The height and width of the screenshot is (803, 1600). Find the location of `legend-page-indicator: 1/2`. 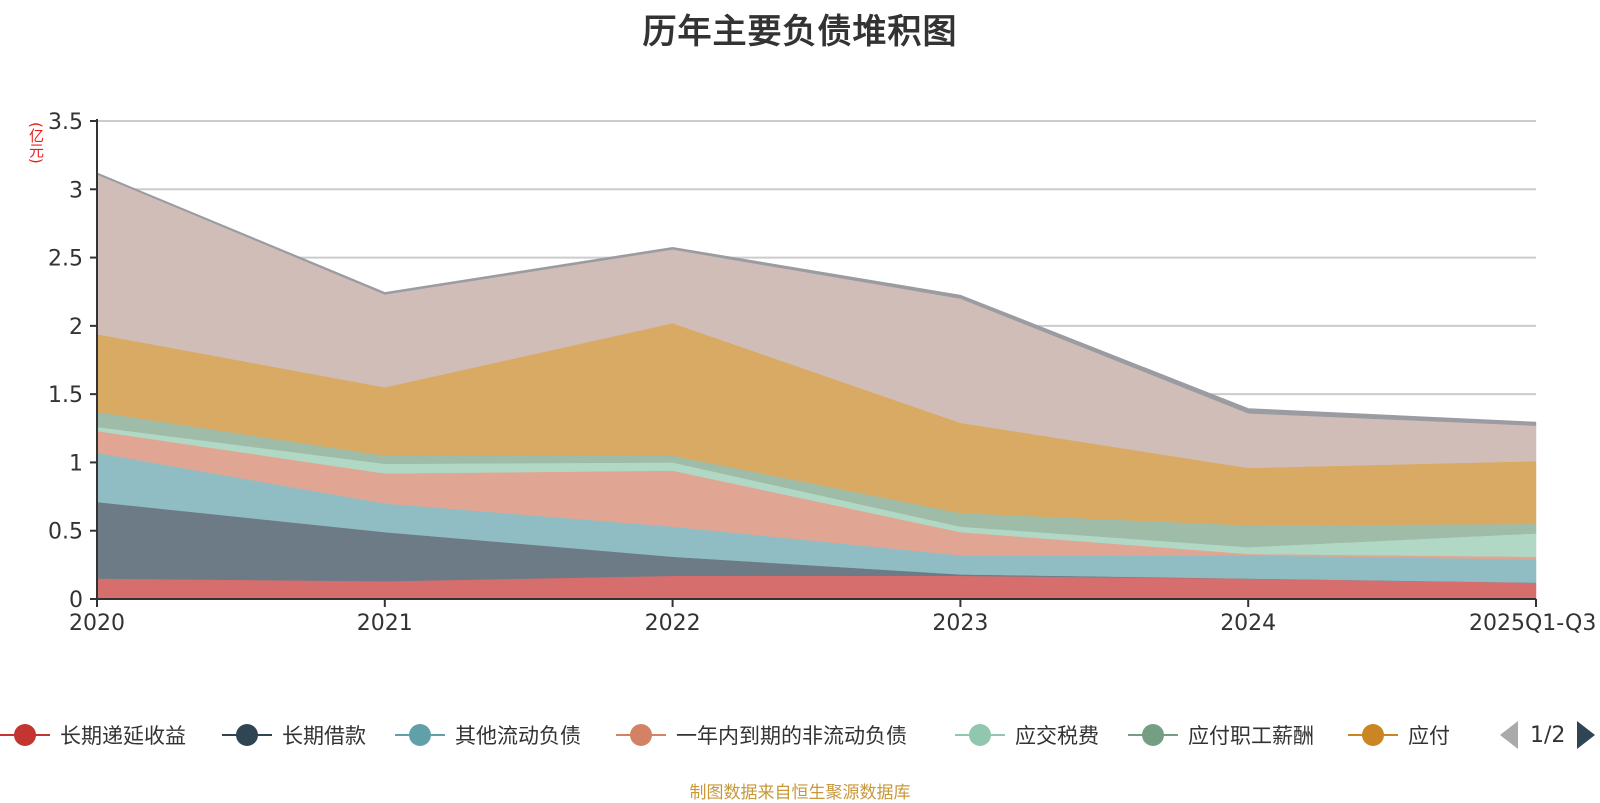

legend-page-indicator: 1/2 is located at coordinates (1548, 735).